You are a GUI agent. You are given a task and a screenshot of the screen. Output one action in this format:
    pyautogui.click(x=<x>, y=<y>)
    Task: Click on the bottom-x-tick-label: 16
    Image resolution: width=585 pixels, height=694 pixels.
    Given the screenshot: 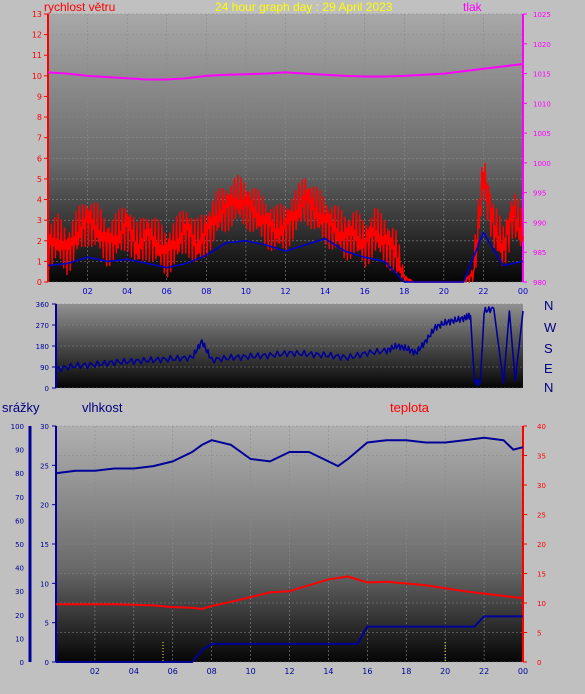 What is the action you would take?
    pyautogui.click(x=367, y=671)
    